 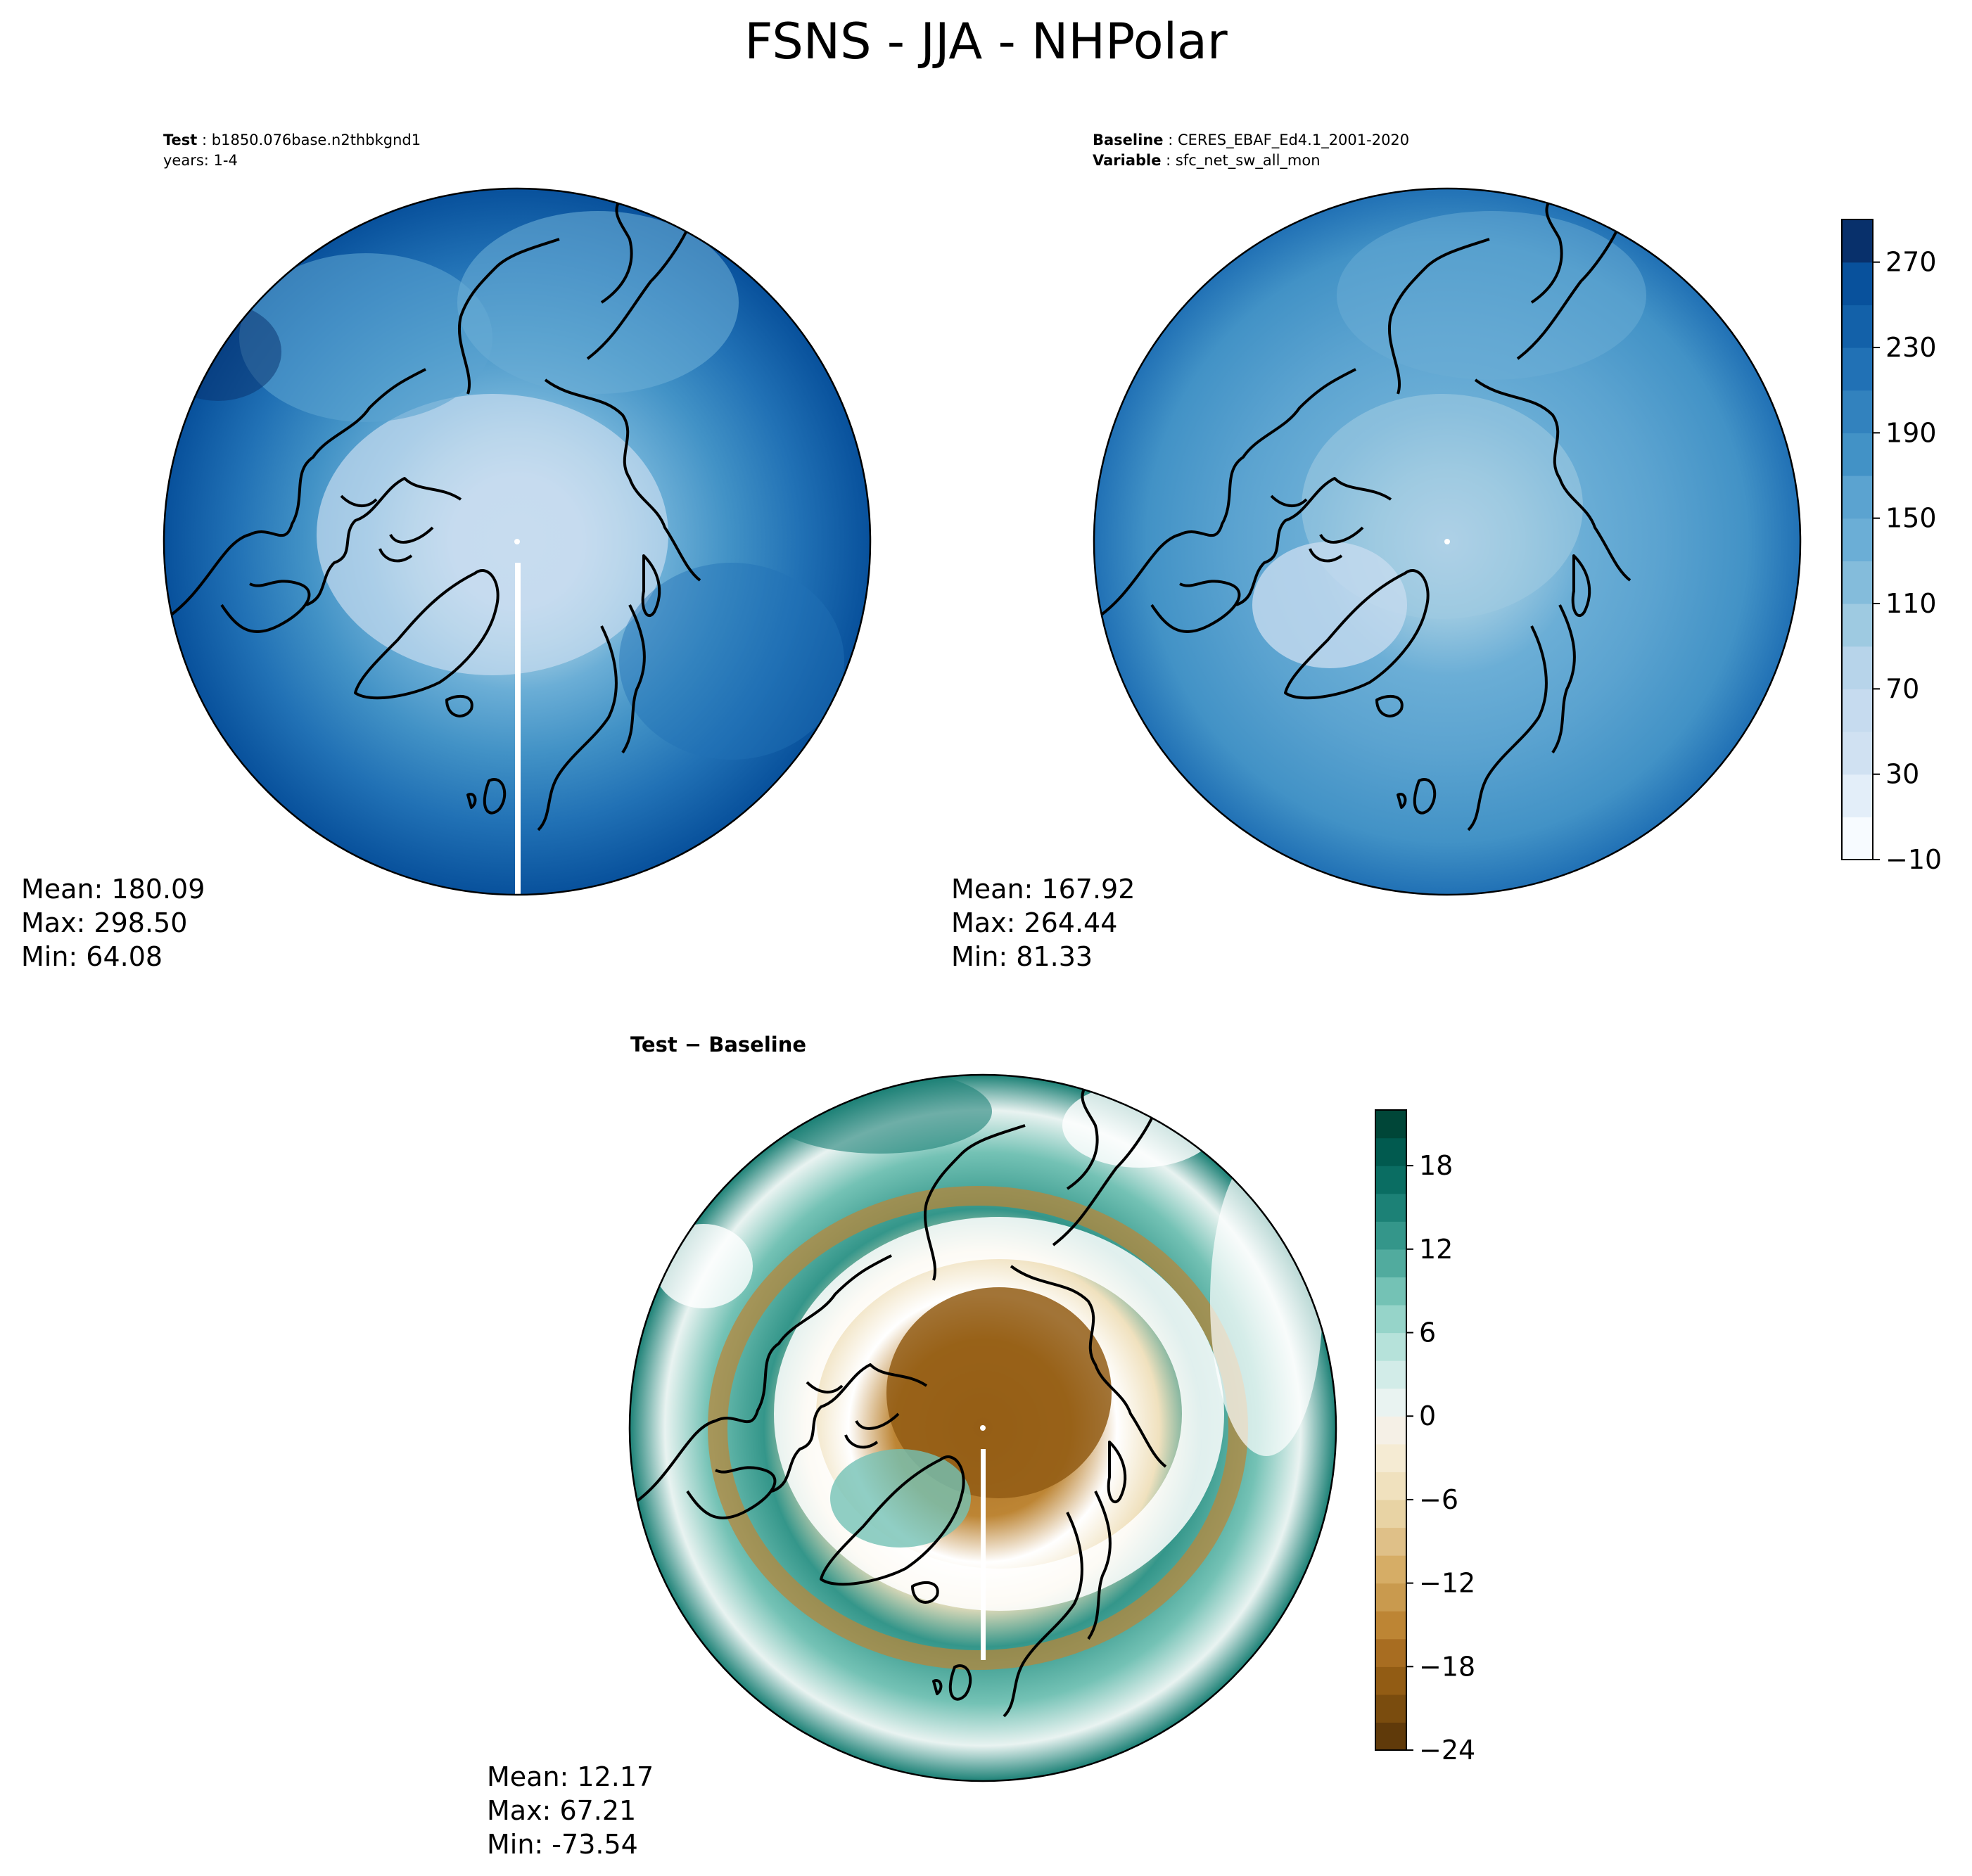 I want to click on baseline-max: Max: 264.44, so click(x=1035, y=922).